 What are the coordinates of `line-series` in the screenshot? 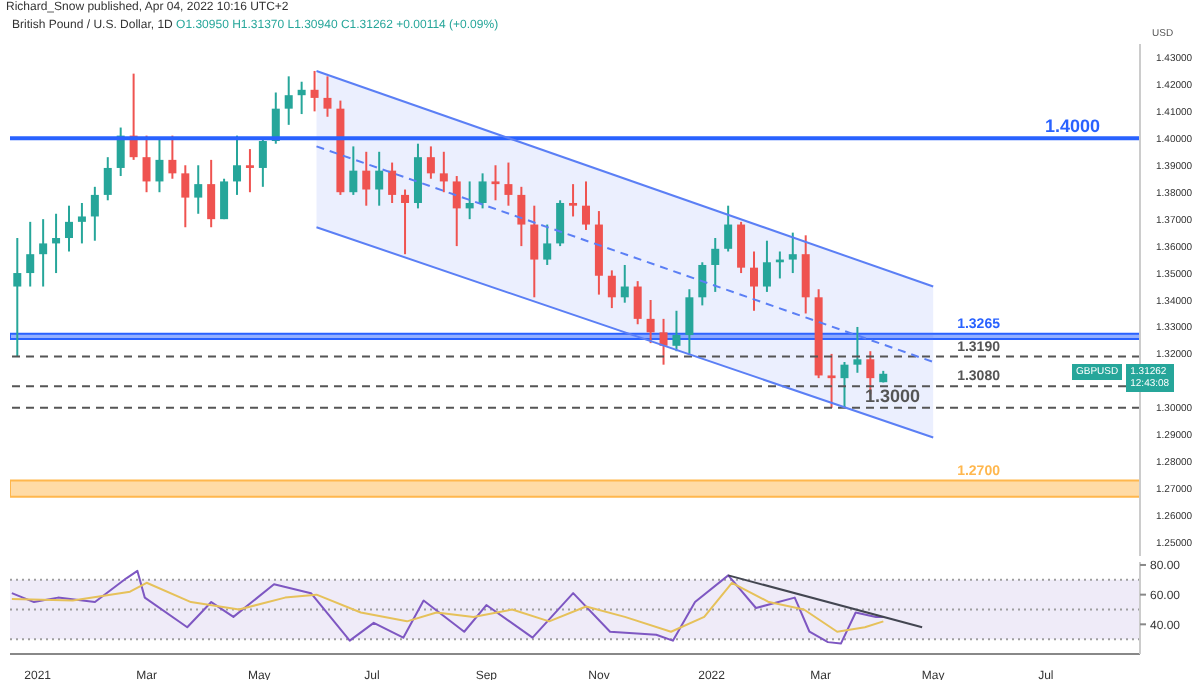 It's located at (447, 607).